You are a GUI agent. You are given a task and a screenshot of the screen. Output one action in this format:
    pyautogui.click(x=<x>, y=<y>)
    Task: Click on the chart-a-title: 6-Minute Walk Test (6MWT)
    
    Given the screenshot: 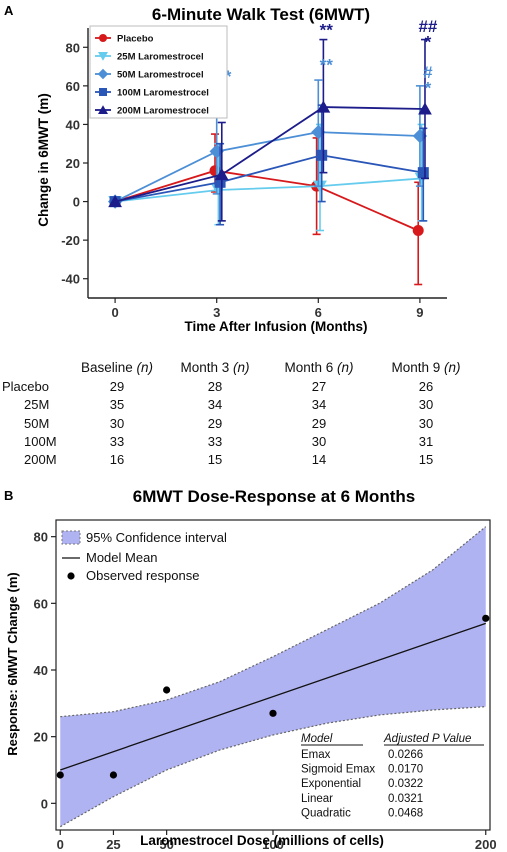 What is the action you would take?
    pyautogui.click(x=261, y=14)
    